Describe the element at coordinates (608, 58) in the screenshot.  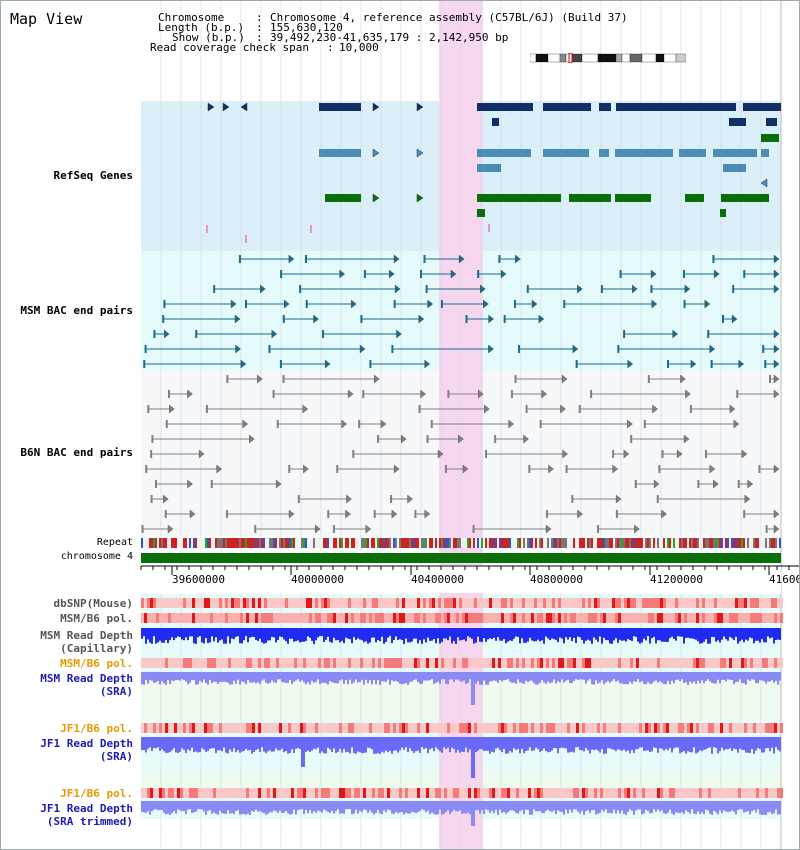
I see `chromosome-ideogram` at that location.